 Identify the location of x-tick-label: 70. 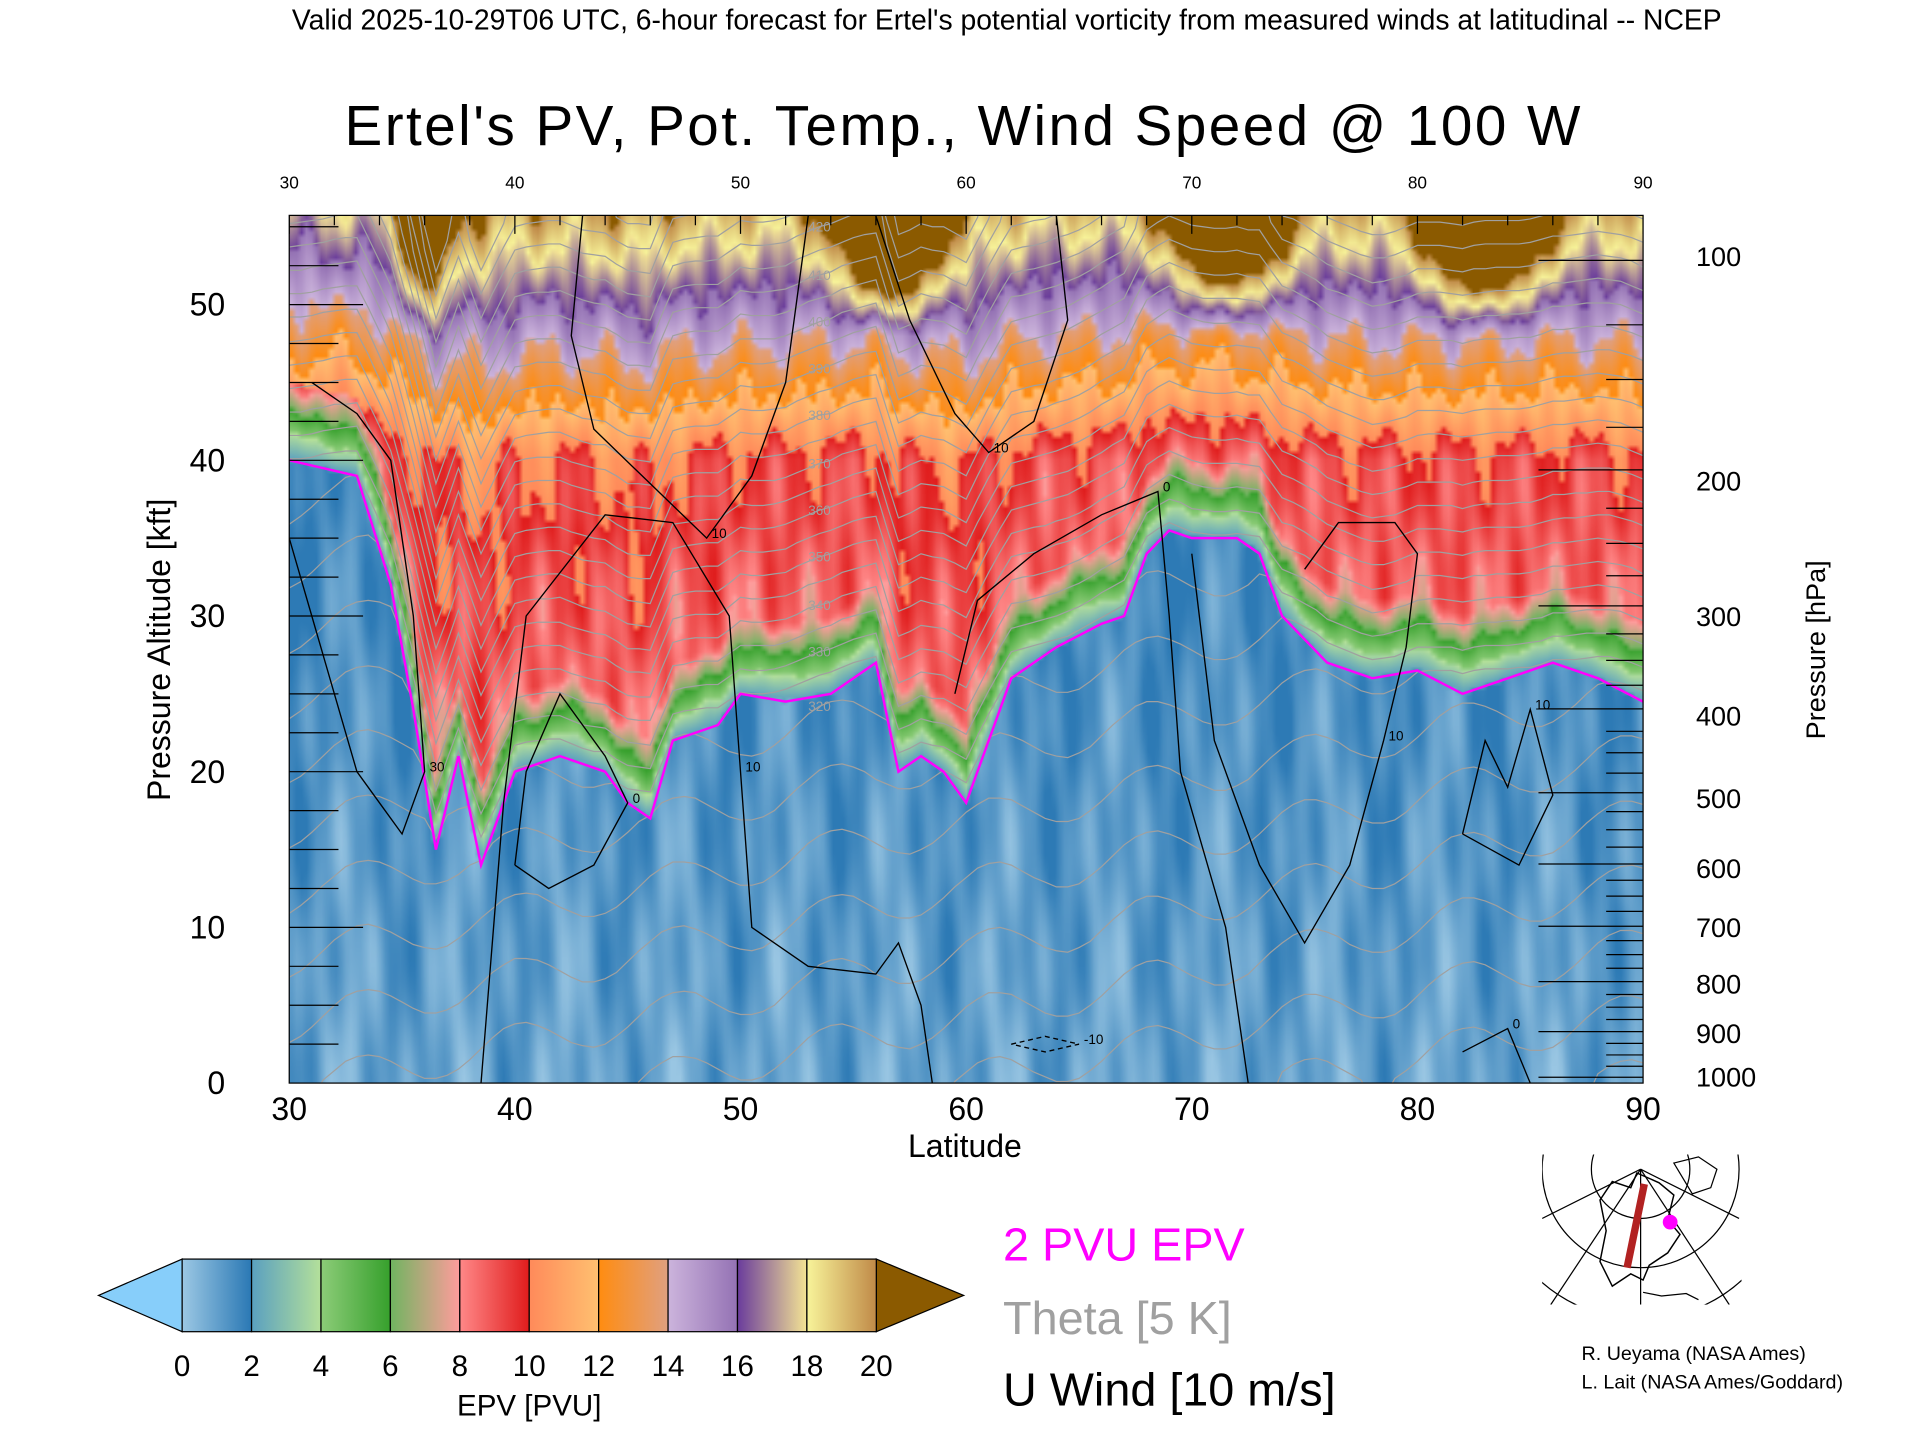
(1192, 1109).